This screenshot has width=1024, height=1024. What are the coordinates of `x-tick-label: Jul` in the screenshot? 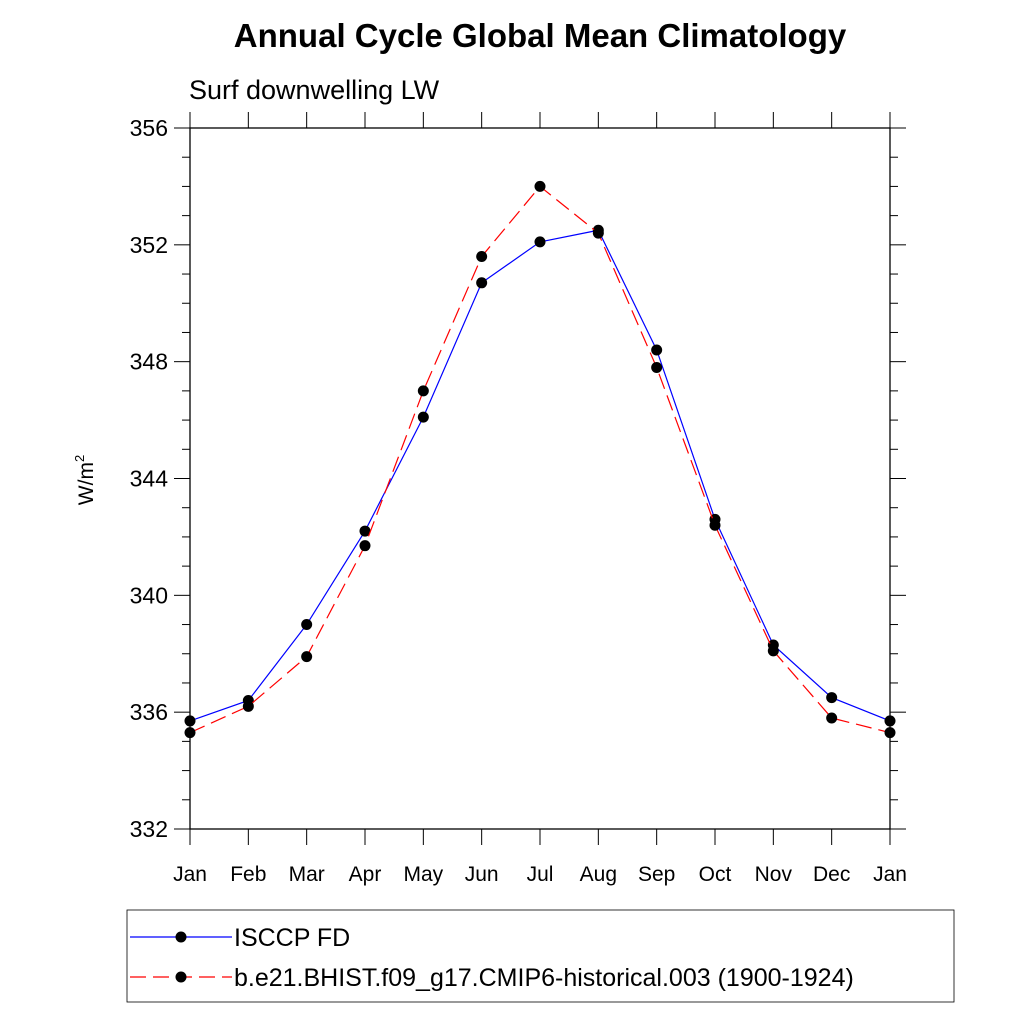 It's located at (540, 874).